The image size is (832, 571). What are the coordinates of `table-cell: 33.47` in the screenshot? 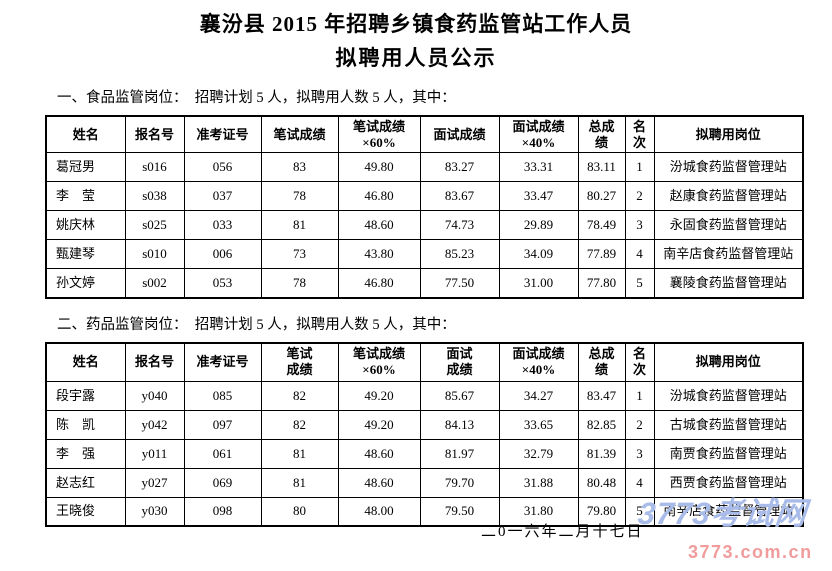 It's located at (538, 196).